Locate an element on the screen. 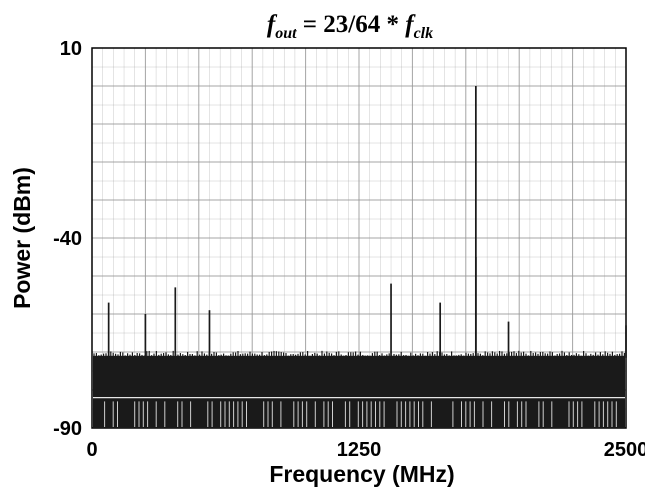 This screenshot has width=645, height=498. x-tick-label: 1250 is located at coordinates (359, 450).